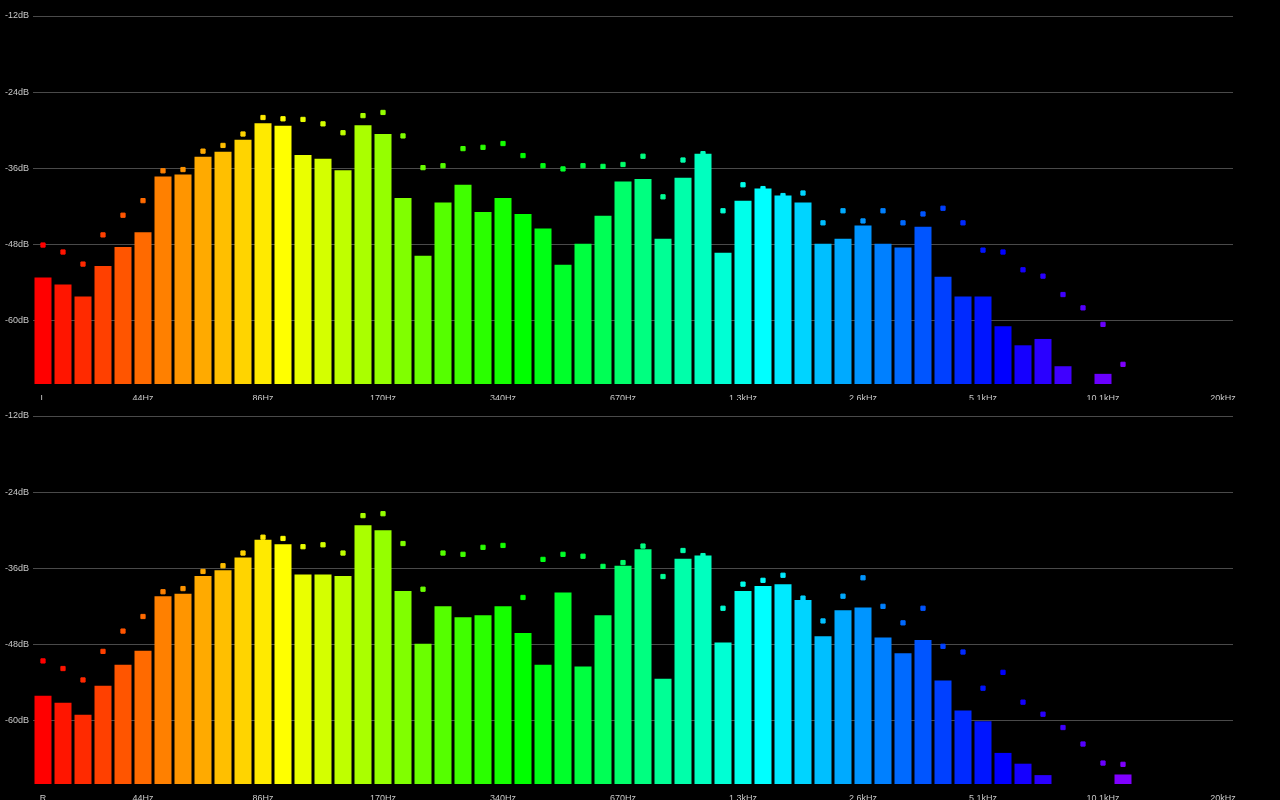  I want to click on y-tick-label: -36dB, so click(17, 167).